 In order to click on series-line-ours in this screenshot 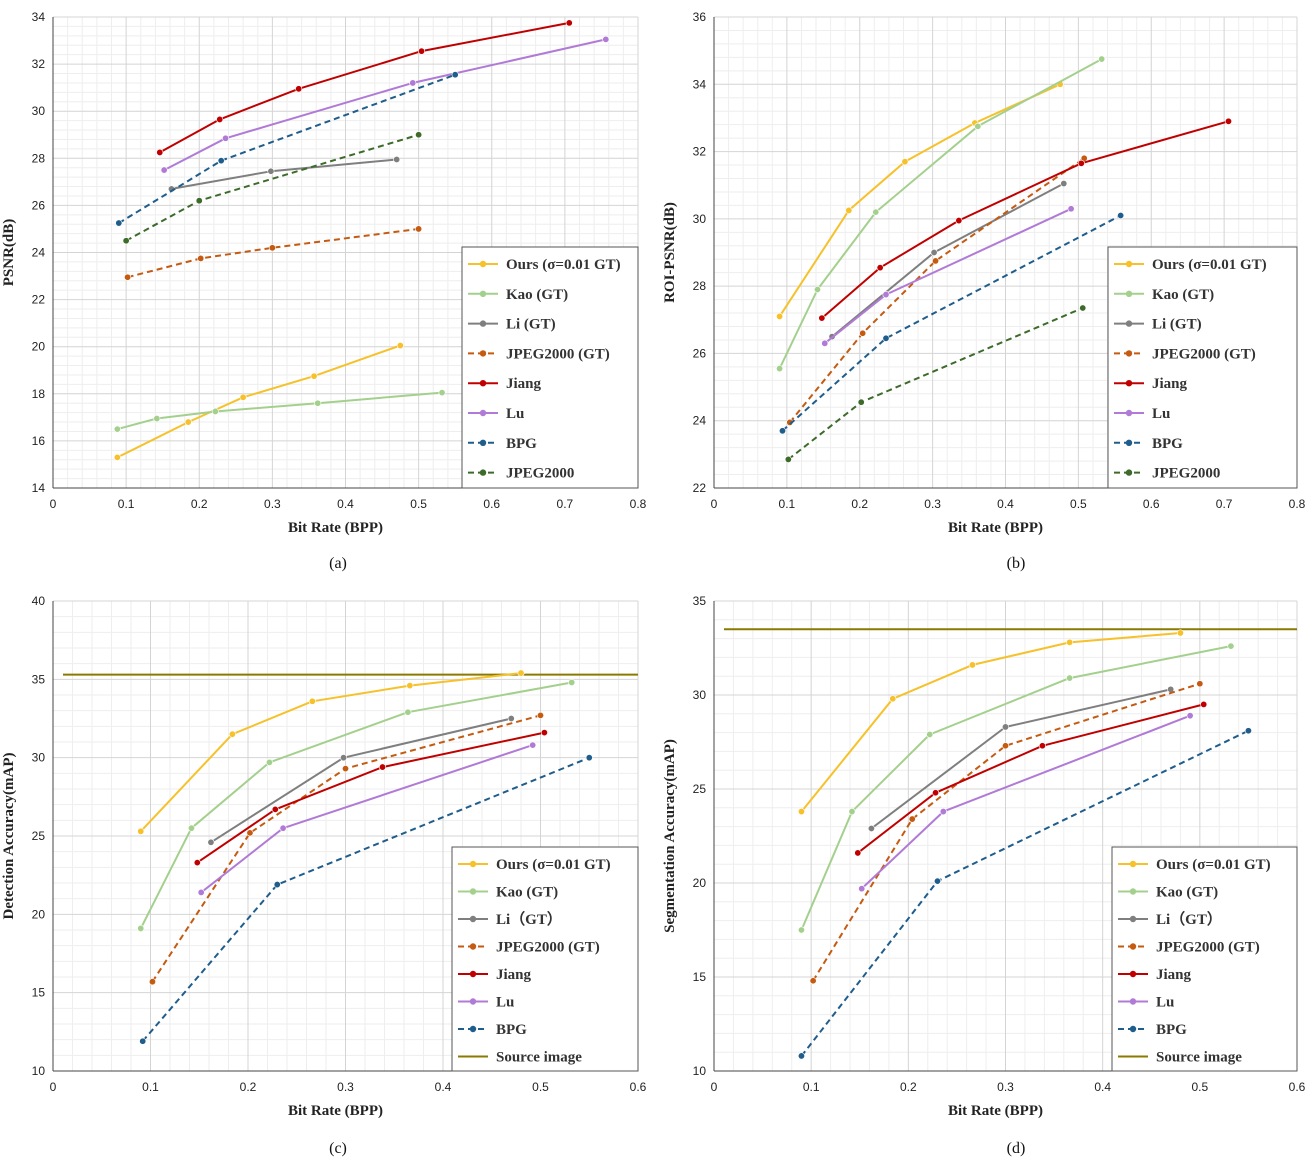, I will do `click(990, 722)`.